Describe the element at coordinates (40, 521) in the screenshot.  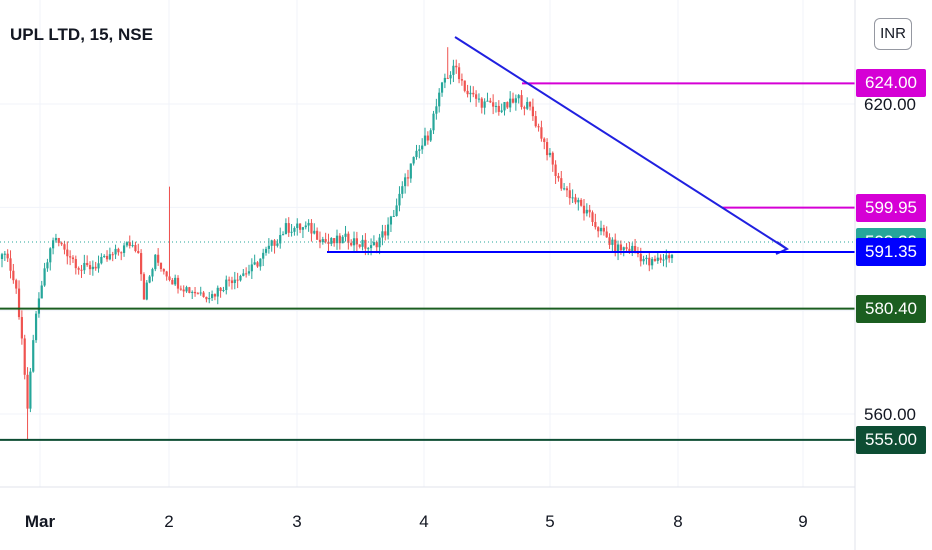
I see `x-tick-label: Mar` at that location.